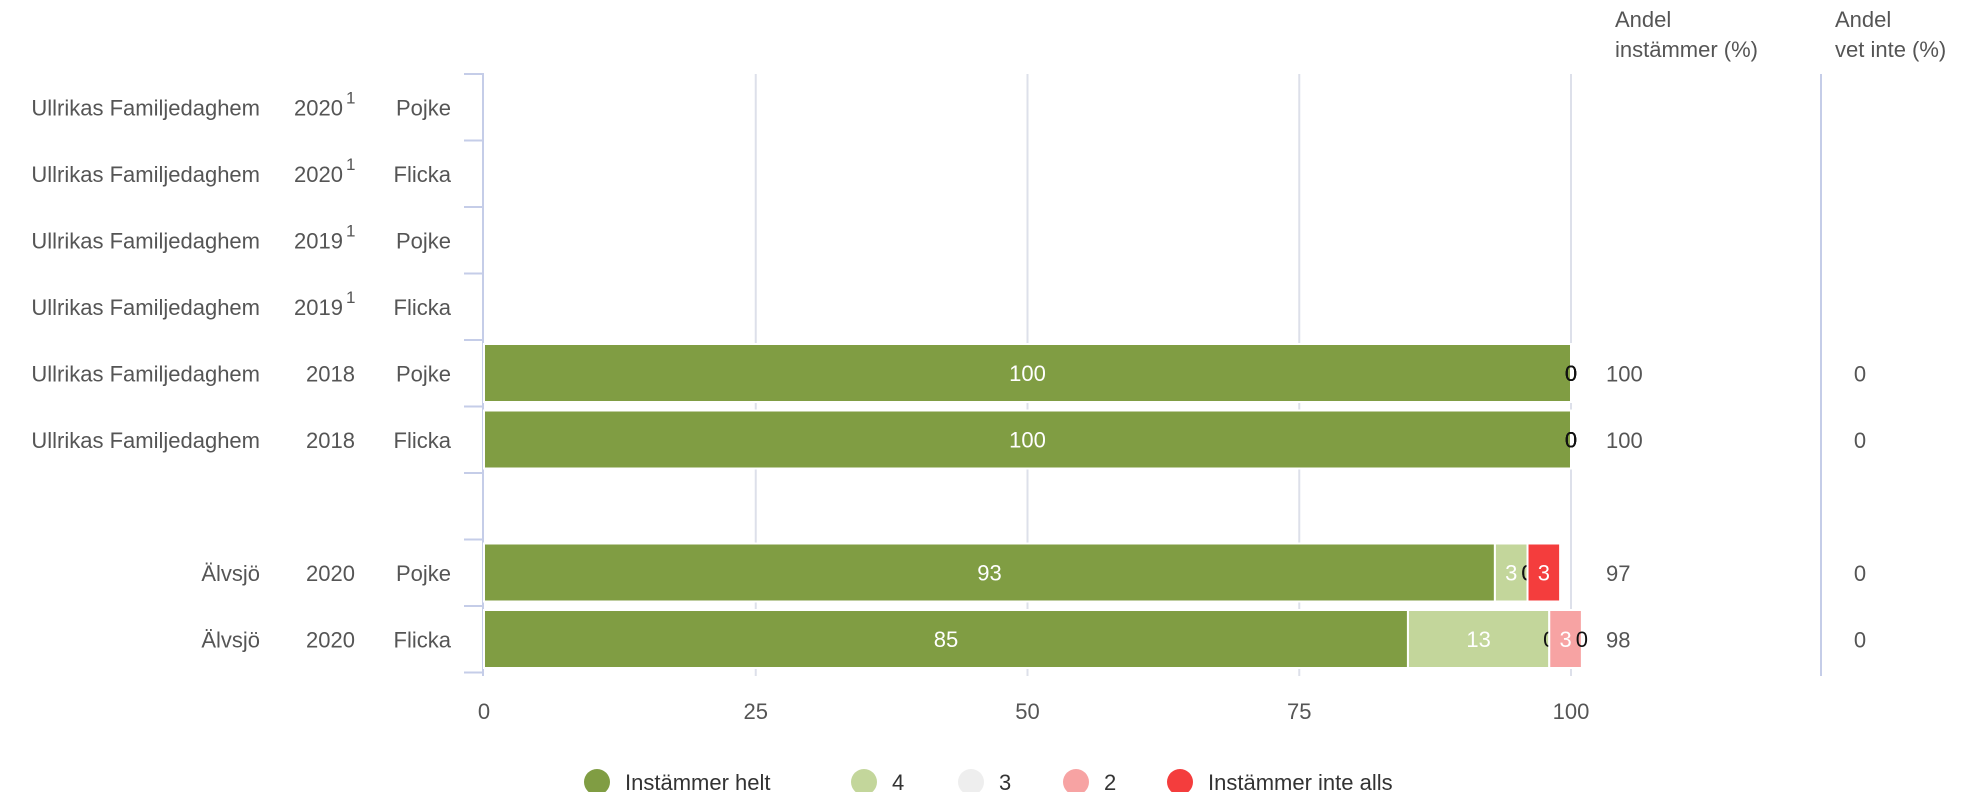 This screenshot has height=792, width=1972. I want to click on bar-value-label: 85, so click(946, 639).